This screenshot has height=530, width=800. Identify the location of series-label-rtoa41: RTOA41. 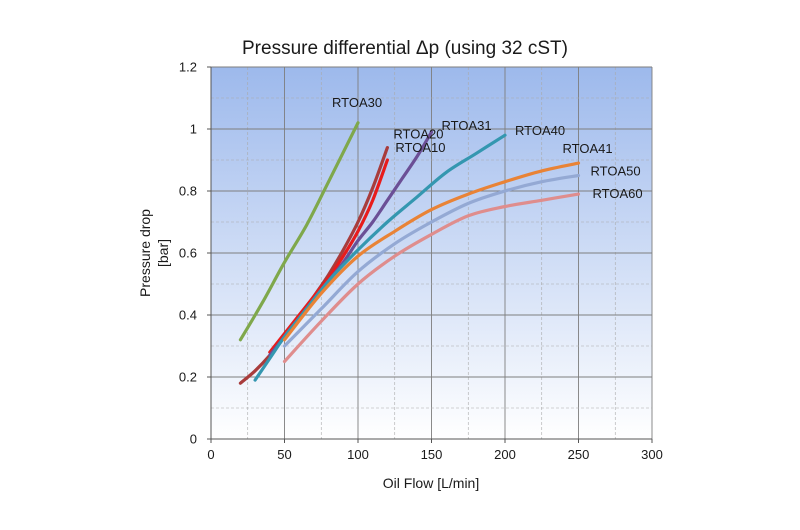
(588, 148).